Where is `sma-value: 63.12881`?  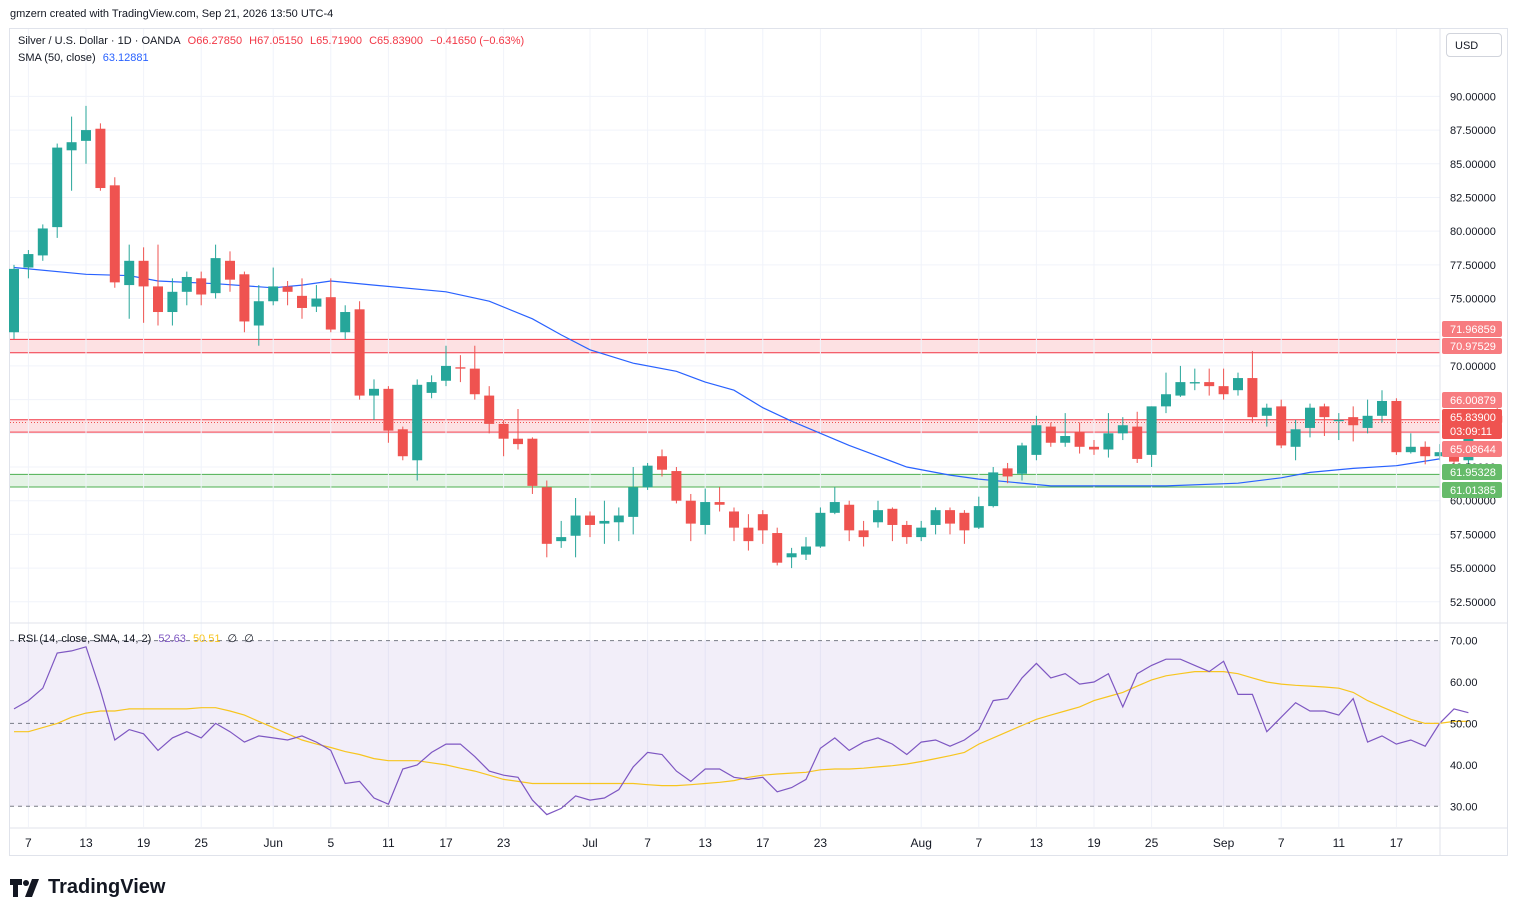
sma-value: 63.12881 is located at coordinates (125, 58).